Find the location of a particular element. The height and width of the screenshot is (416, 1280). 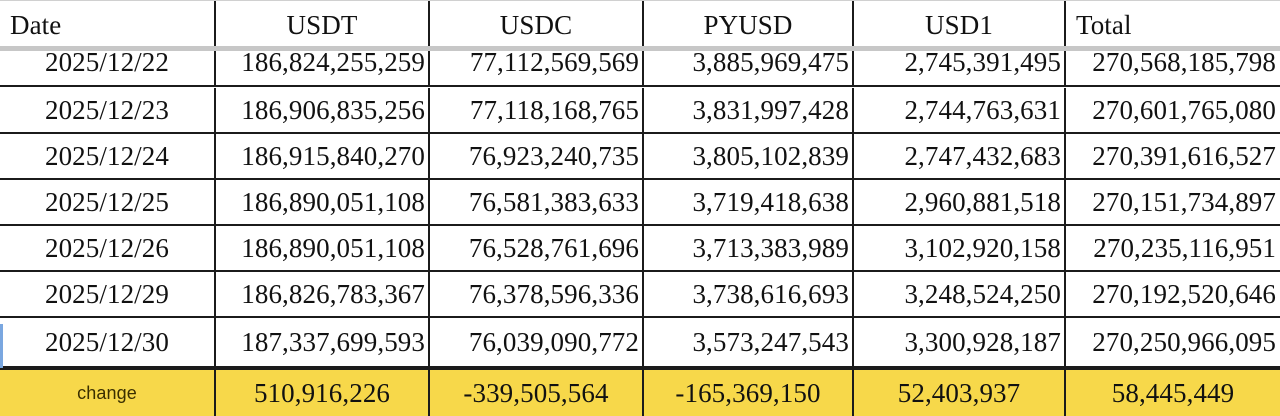

total-change-cell: 58,445,449 is located at coordinates (1173, 393).